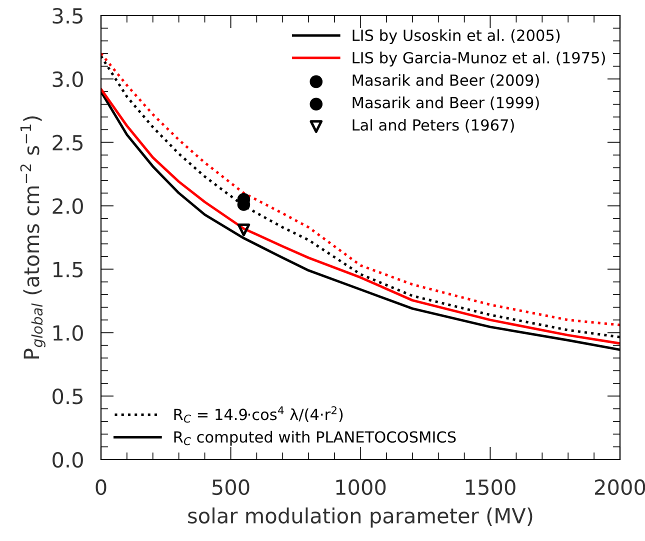  I want to click on y-tick-label: 1.5, so click(68, 270).